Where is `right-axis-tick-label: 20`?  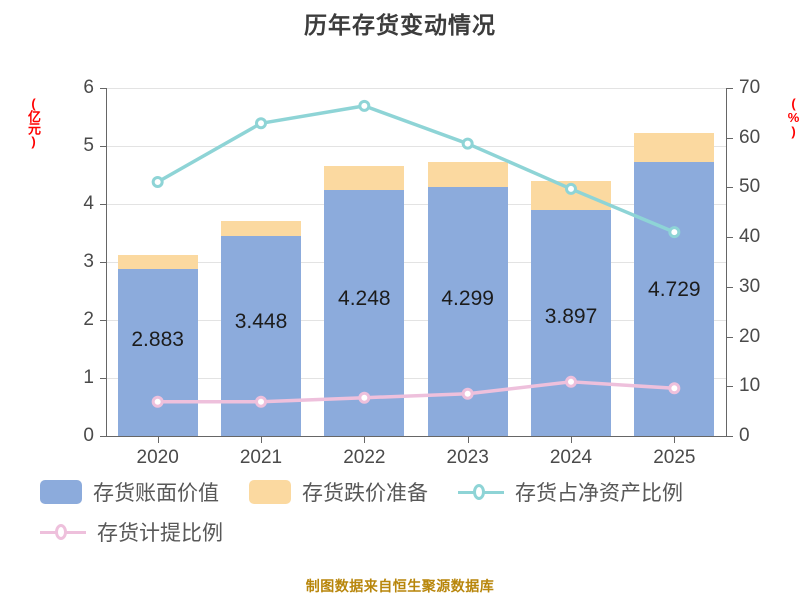
right-axis-tick-label: 20 is located at coordinates (750, 336).